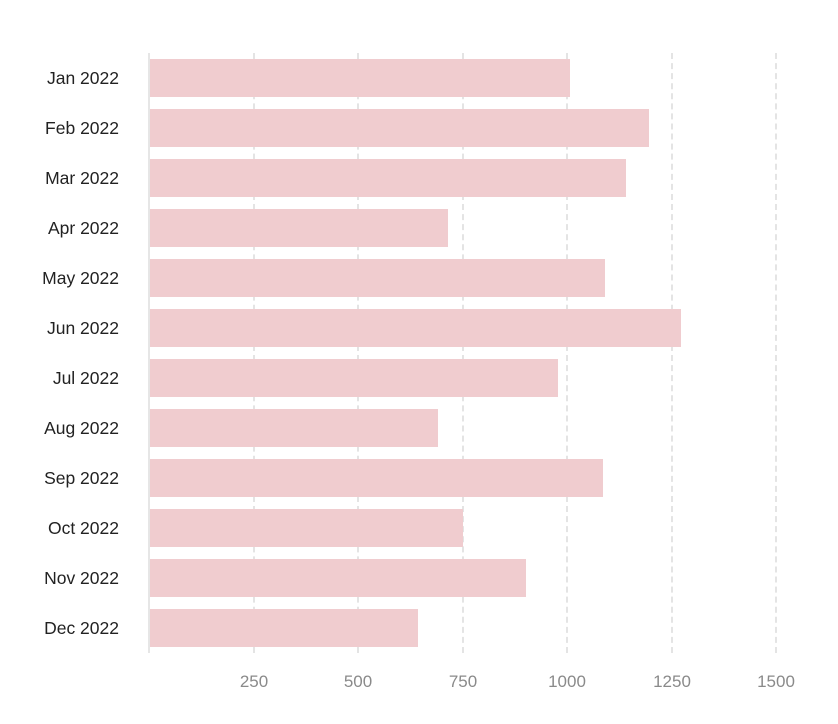  Describe the element at coordinates (337, 578) in the screenshot. I see `bar-nov-2022` at that location.